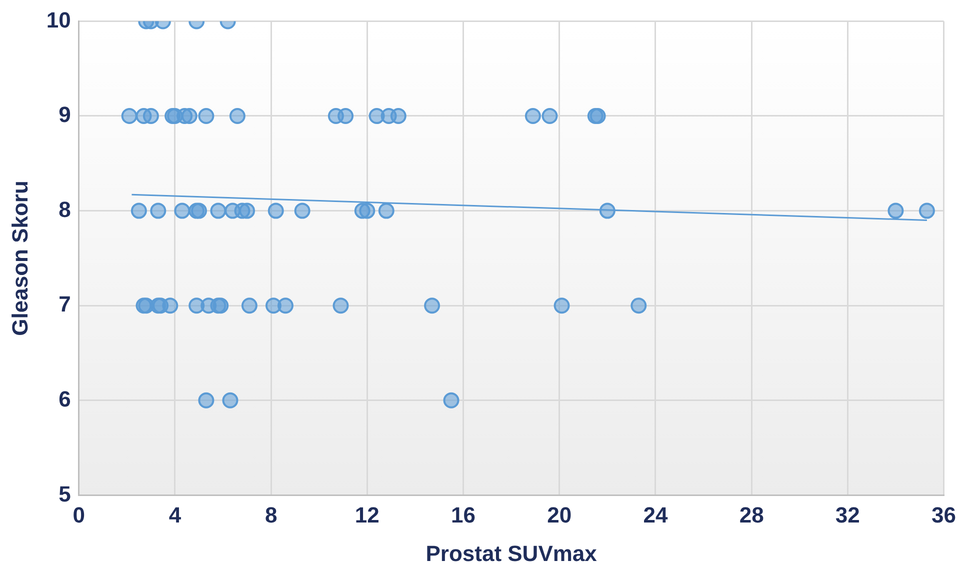  What do you see at coordinates (751, 515) in the screenshot?
I see `x-tick-label: 28` at bounding box center [751, 515].